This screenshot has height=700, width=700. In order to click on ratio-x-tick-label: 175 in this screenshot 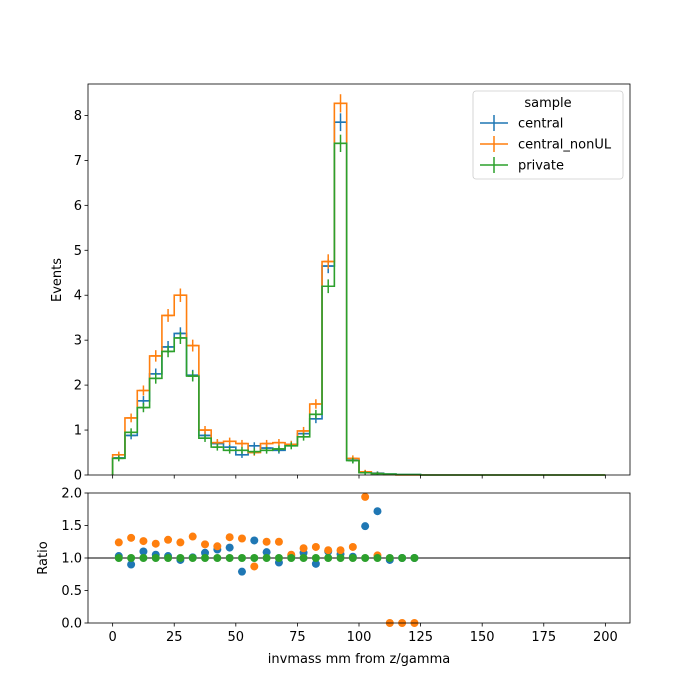, I will do `click(543, 637)`.